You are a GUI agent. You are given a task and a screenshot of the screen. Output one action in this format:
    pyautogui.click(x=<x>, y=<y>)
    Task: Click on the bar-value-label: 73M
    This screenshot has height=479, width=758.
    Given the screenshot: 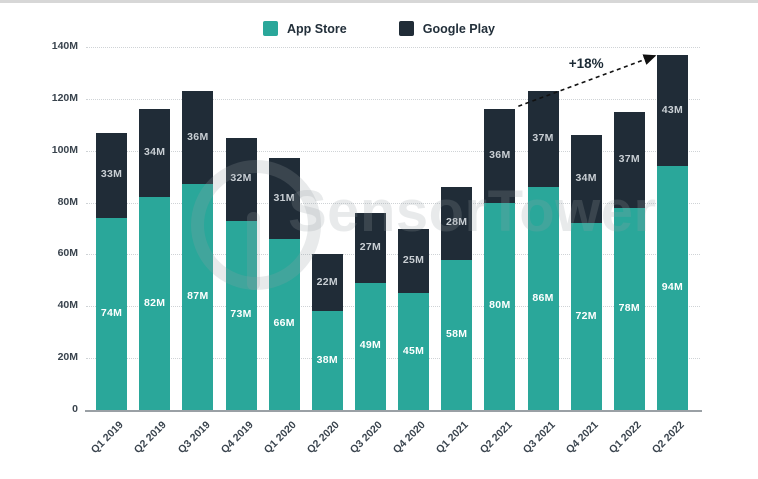 What is the action you would take?
    pyautogui.click(x=241, y=314)
    